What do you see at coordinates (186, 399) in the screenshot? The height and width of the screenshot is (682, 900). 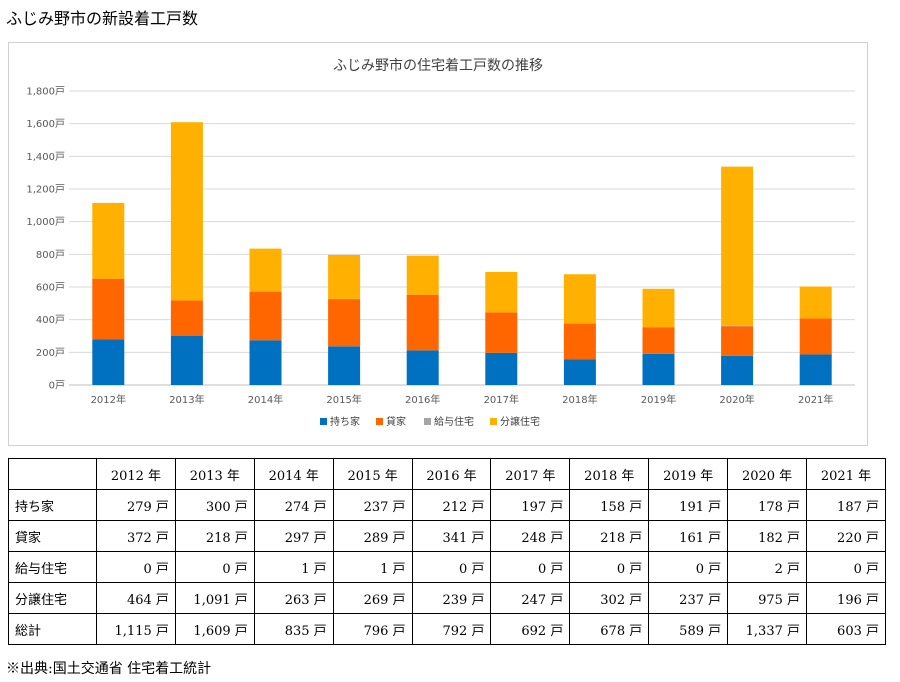 I see `x-tick-label: 2013年` at bounding box center [186, 399].